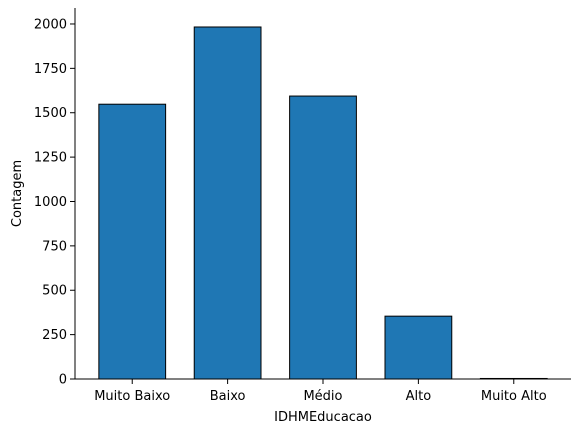 The image size is (580, 432). I want to click on bar-muito-baixo, so click(132, 241).